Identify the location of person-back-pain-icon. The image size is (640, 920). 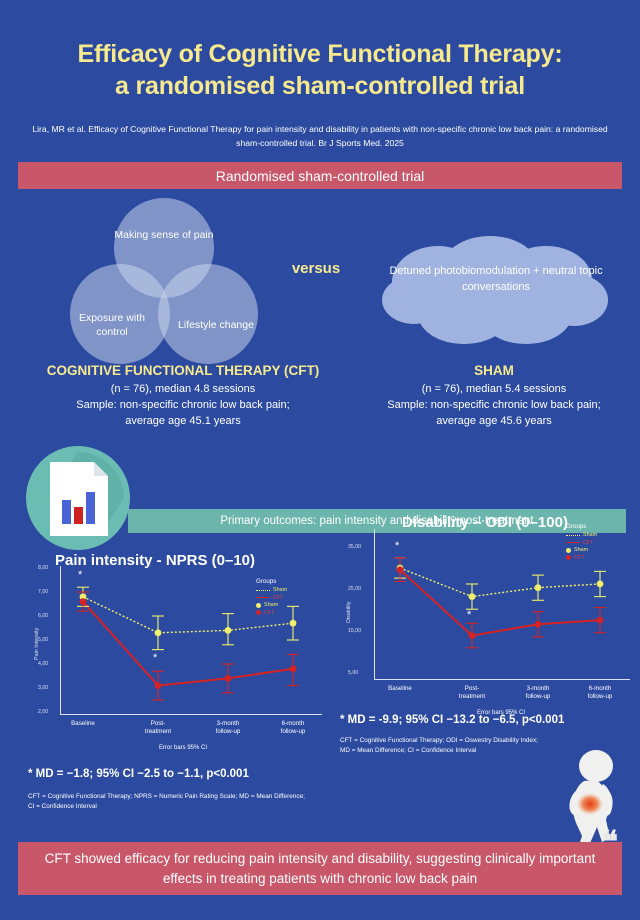
(591, 801).